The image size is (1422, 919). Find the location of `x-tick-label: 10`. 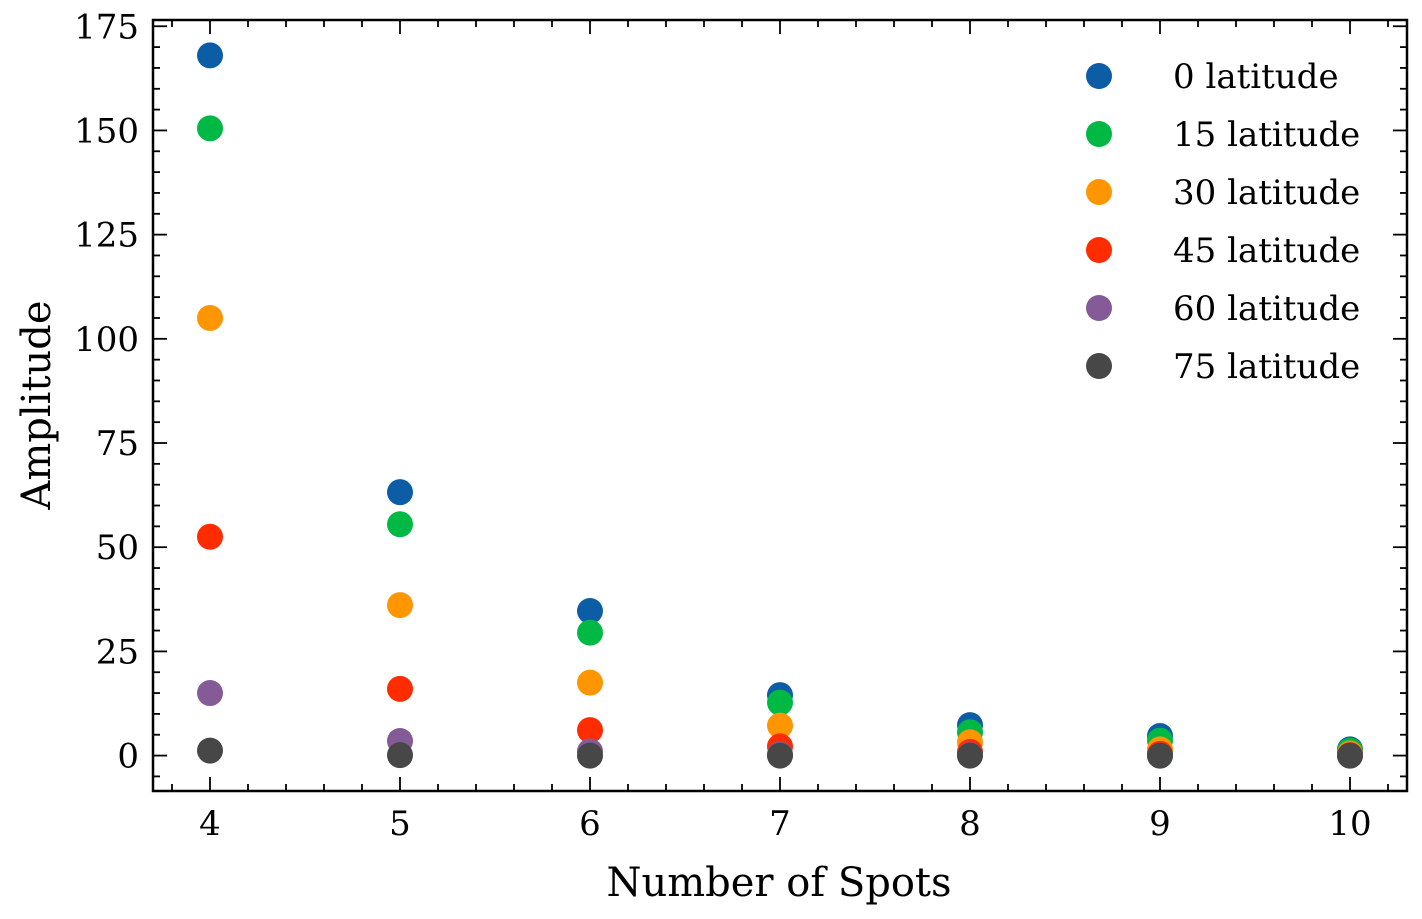

x-tick-label: 10 is located at coordinates (1349, 824).